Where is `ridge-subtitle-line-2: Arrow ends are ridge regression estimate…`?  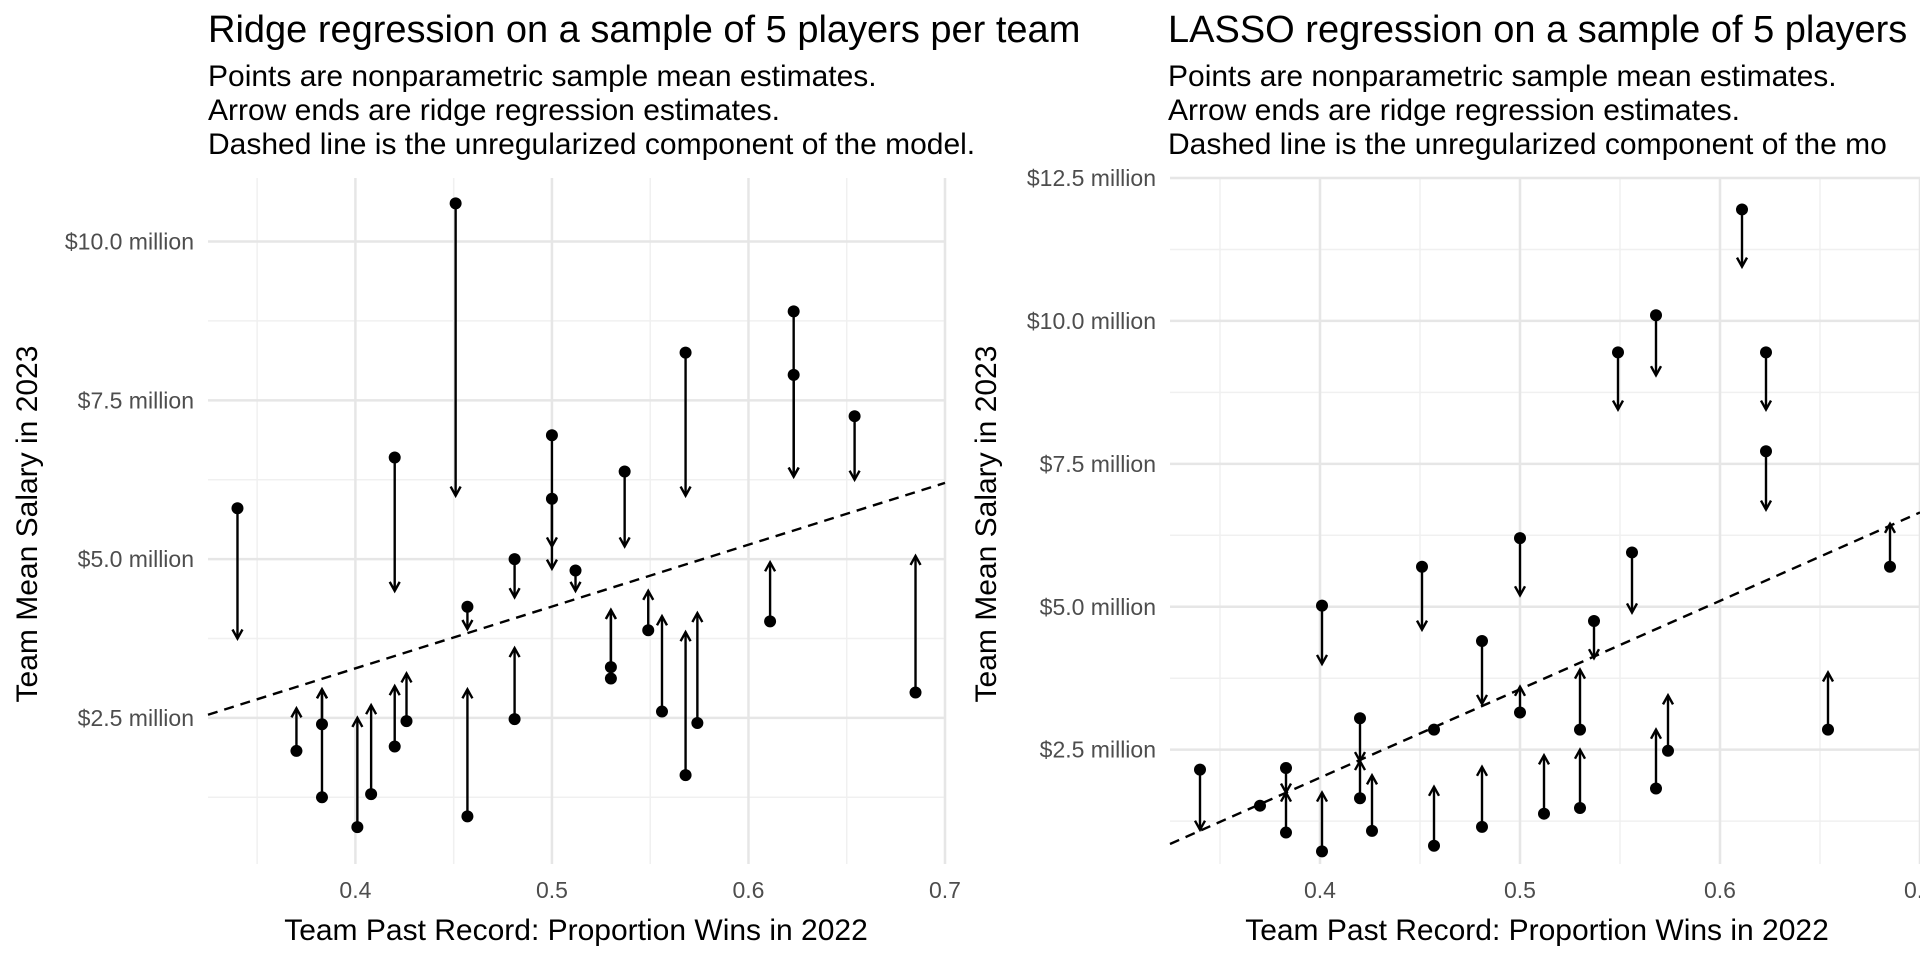
ridge-subtitle-line-2: Arrow ends are ridge regression estimate… is located at coordinates (494, 110).